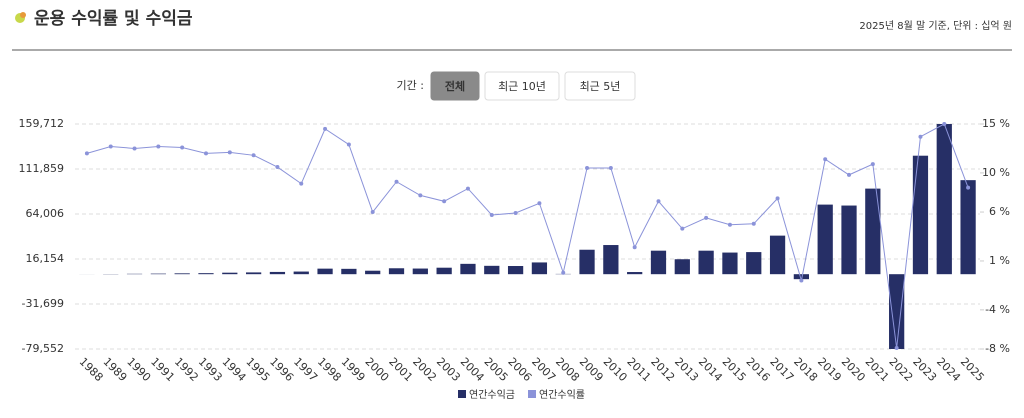 This screenshot has height=418, width=1024. What do you see at coordinates (138, 369) in the screenshot?
I see `x-tick-label: 1990` at bounding box center [138, 369].